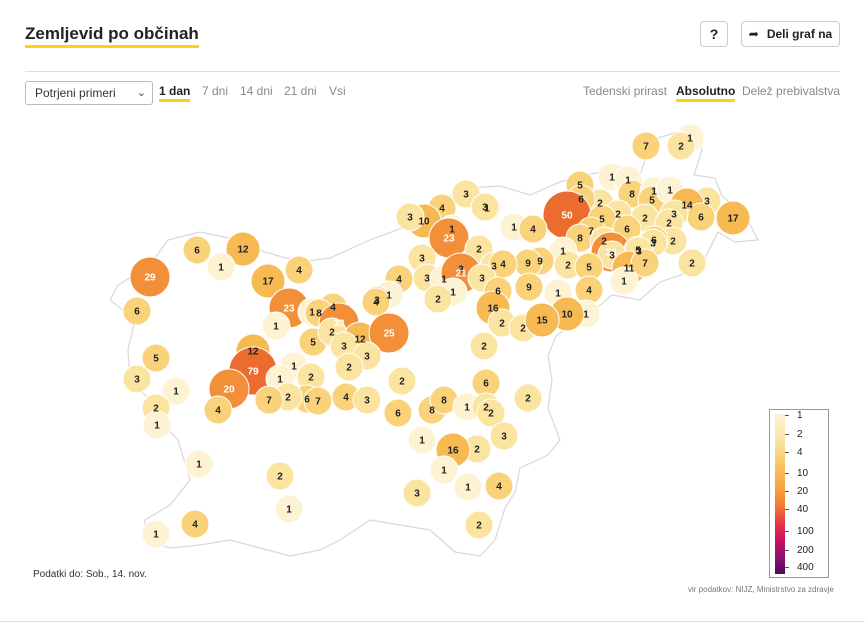 Image resolution: width=865 pixels, height=623 pixels. I want to click on municipality-value-label: 4, so click(589, 291).